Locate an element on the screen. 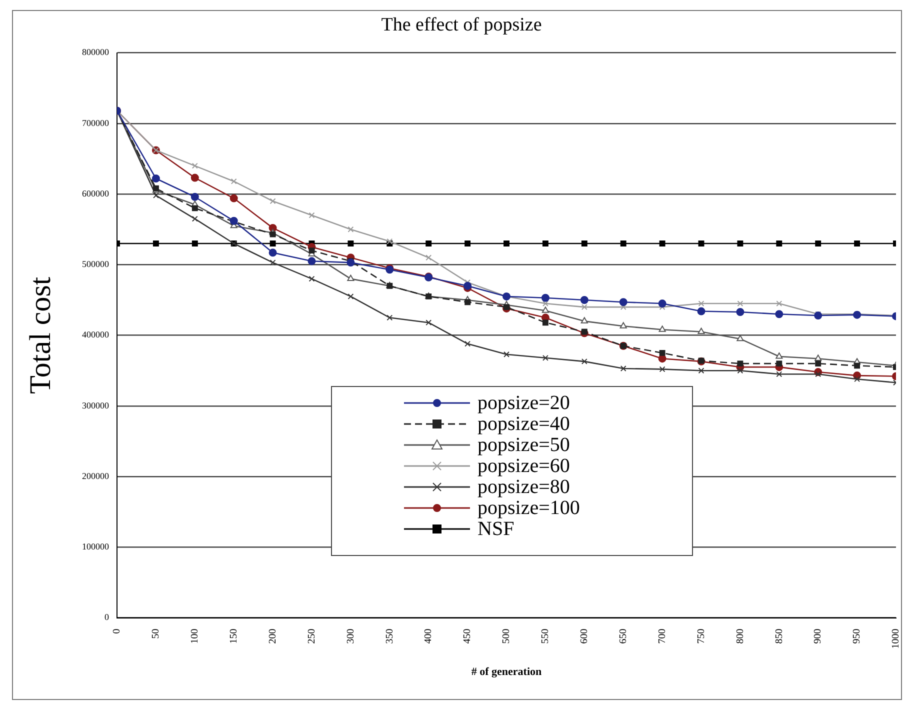  x-tick-label: 50 is located at coordinates (156, 633).